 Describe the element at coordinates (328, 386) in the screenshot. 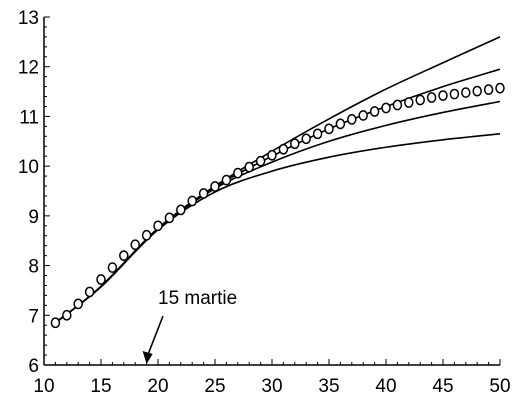

I see `x-tick-label: 35` at that location.